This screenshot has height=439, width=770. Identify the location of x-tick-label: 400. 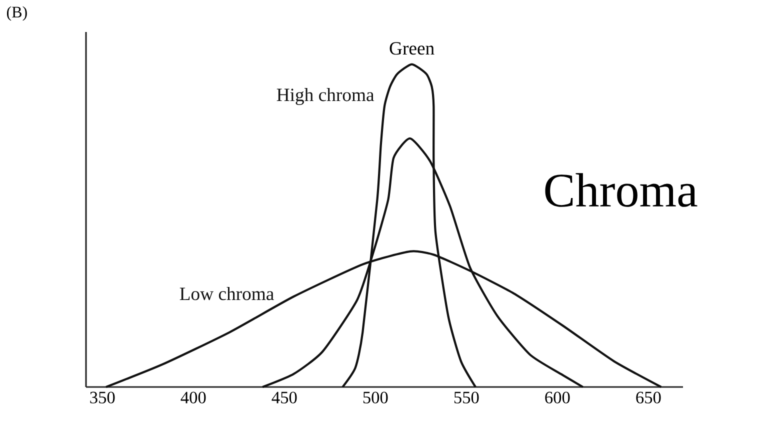
(193, 398).